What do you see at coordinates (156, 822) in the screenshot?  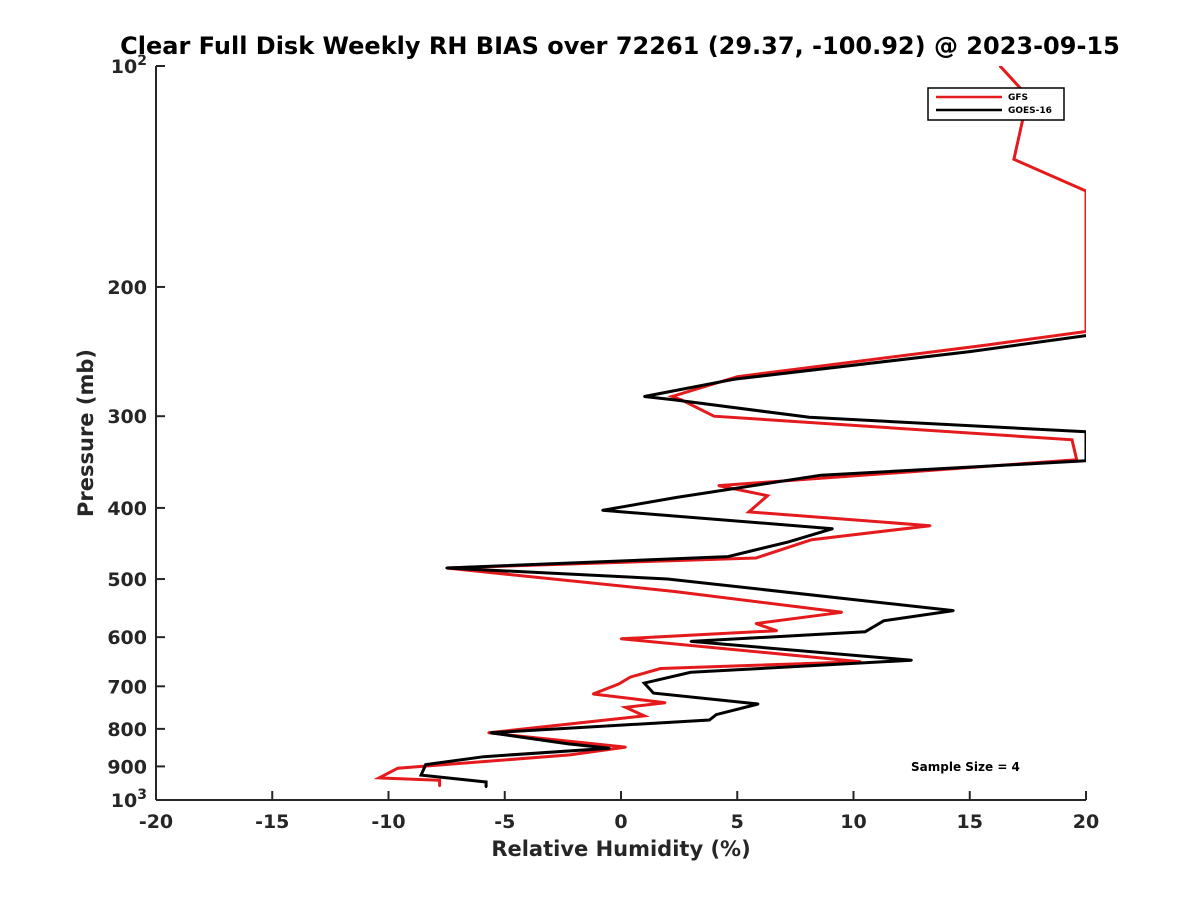 I see `x-tick-label: -20` at bounding box center [156, 822].